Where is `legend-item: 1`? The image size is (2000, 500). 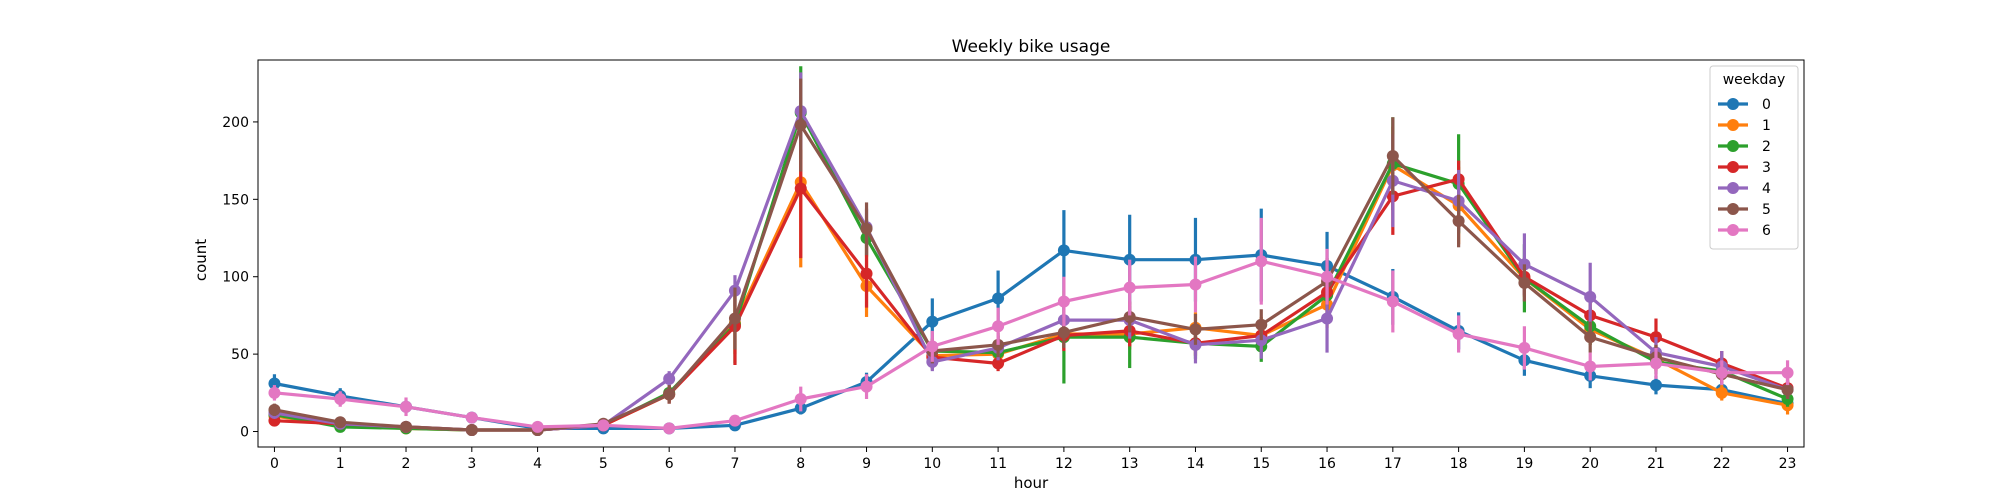 legend-item: 1 is located at coordinates (1744, 126).